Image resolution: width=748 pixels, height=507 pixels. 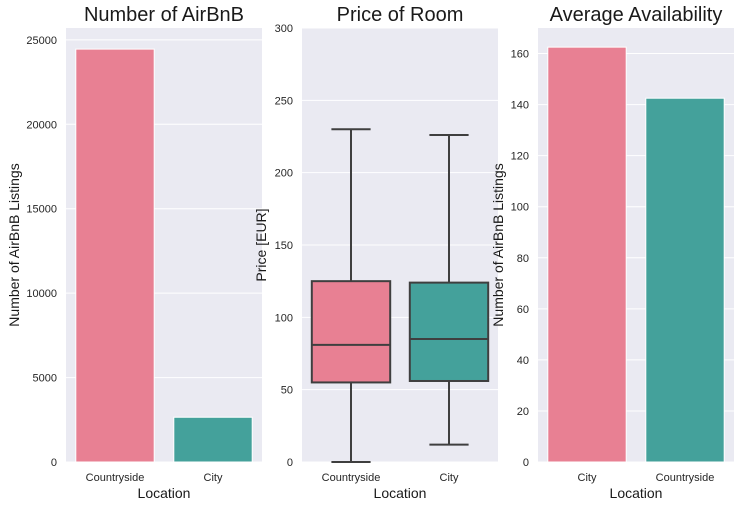 What do you see at coordinates (41, 252) in the screenshot?
I see `y-tick-labels: 0 5000 10000 15000 20000 25000` at bounding box center [41, 252].